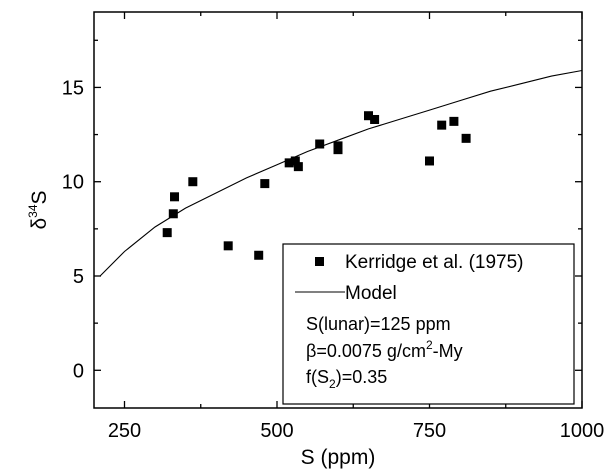 Image resolution: width=609 pixels, height=471 pixels. I want to click on y-tick-label: 10, so click(73, 183).